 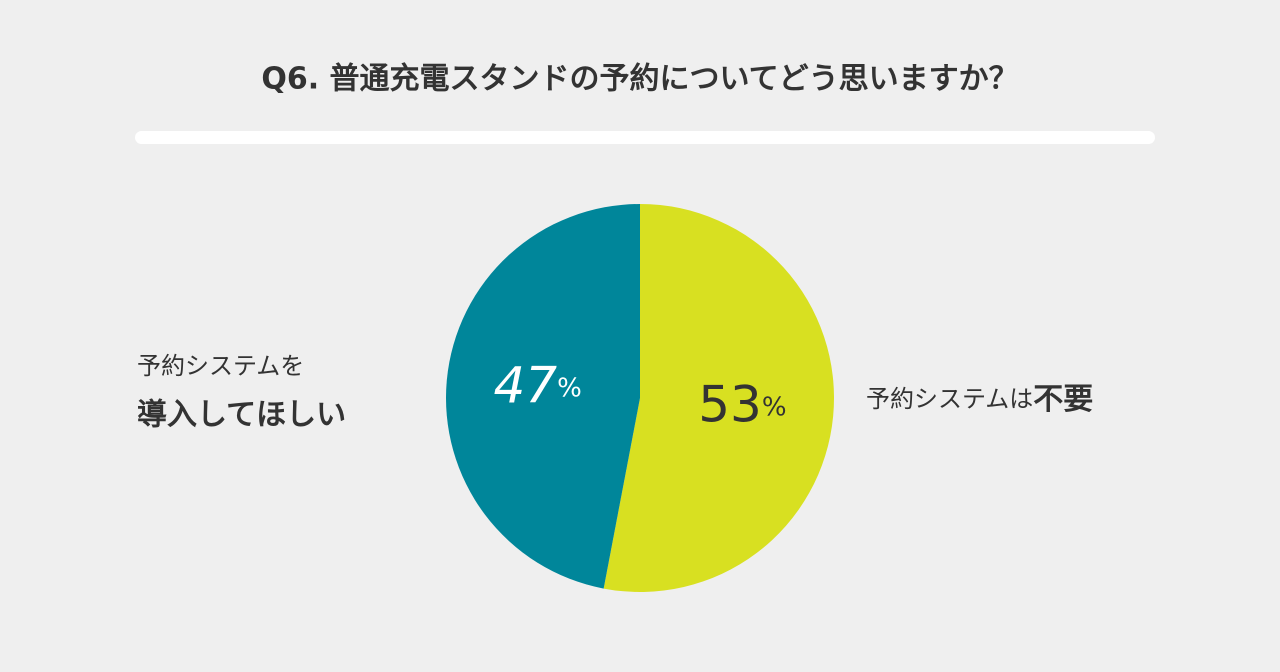 I want to click on category-label: 予約システムを, so click(x=220, y=366).